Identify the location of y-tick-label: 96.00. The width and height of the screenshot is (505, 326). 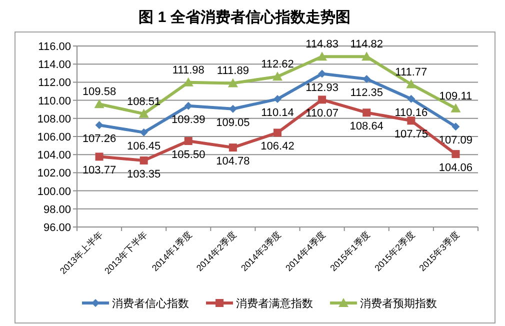
(57, 228).